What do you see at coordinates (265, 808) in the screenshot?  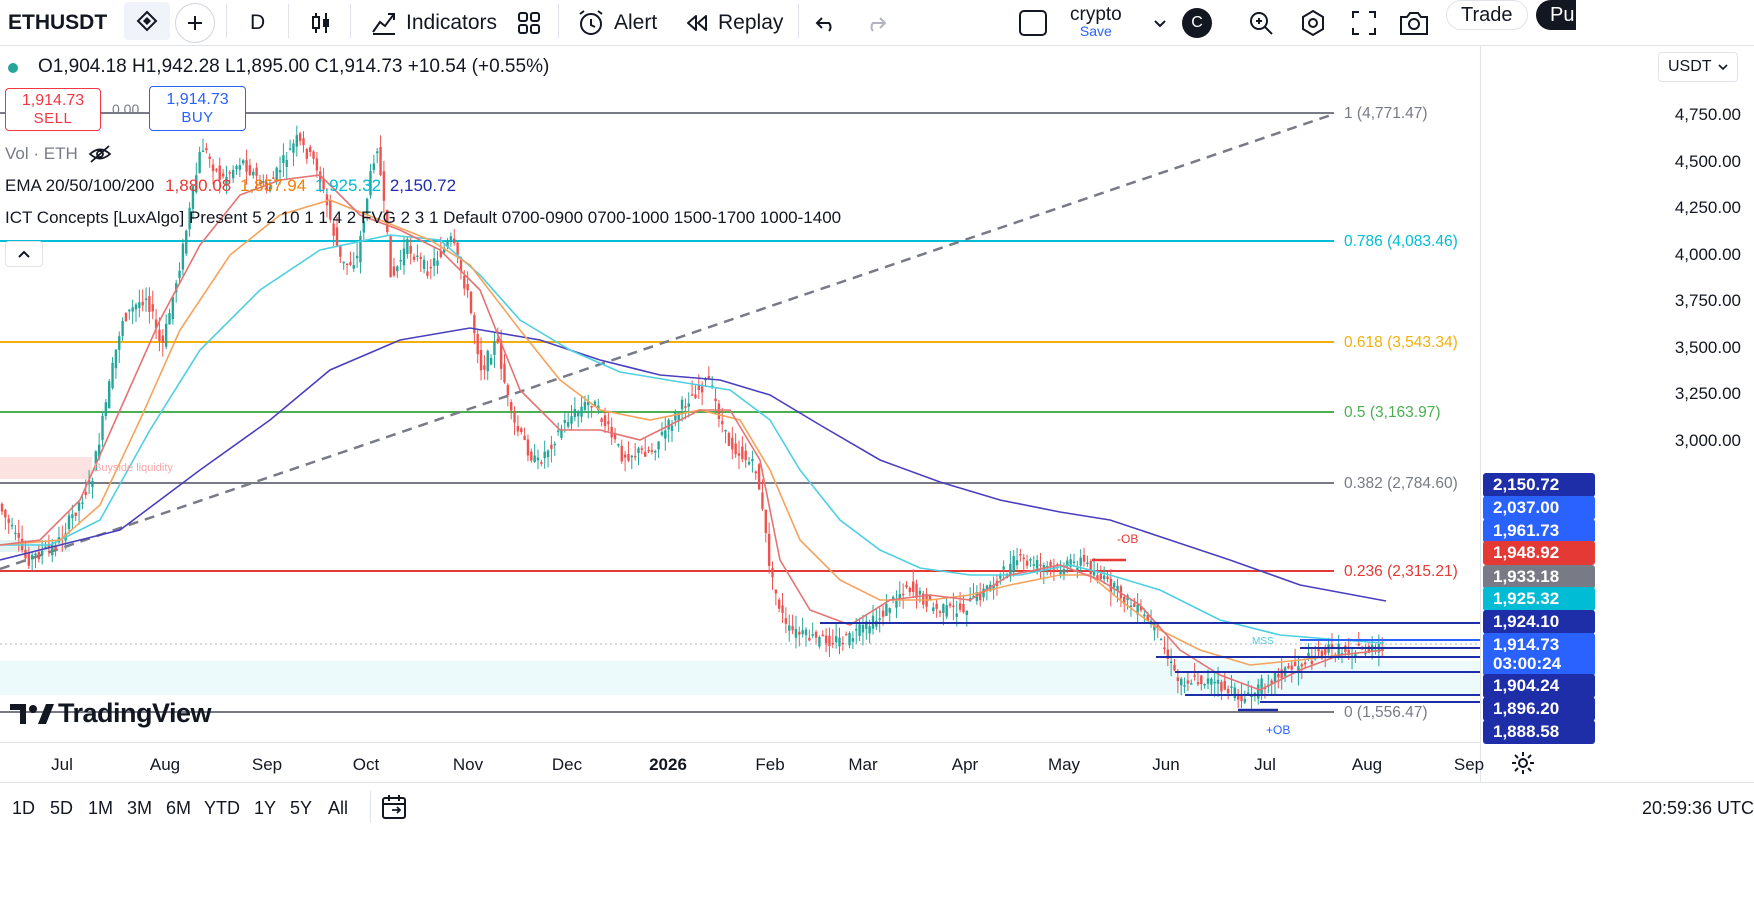 I see `range-button-1y: 1Y` at bounding box center [265, 808].